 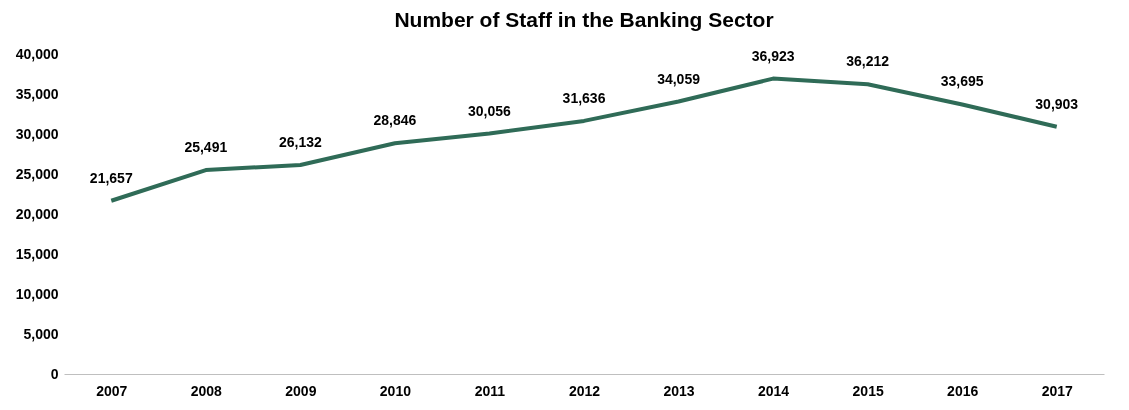 What do you see at coordinates (54, 373) in the screenshot?
I see `y-tick-label: 0` at bounding box center [54, 373].